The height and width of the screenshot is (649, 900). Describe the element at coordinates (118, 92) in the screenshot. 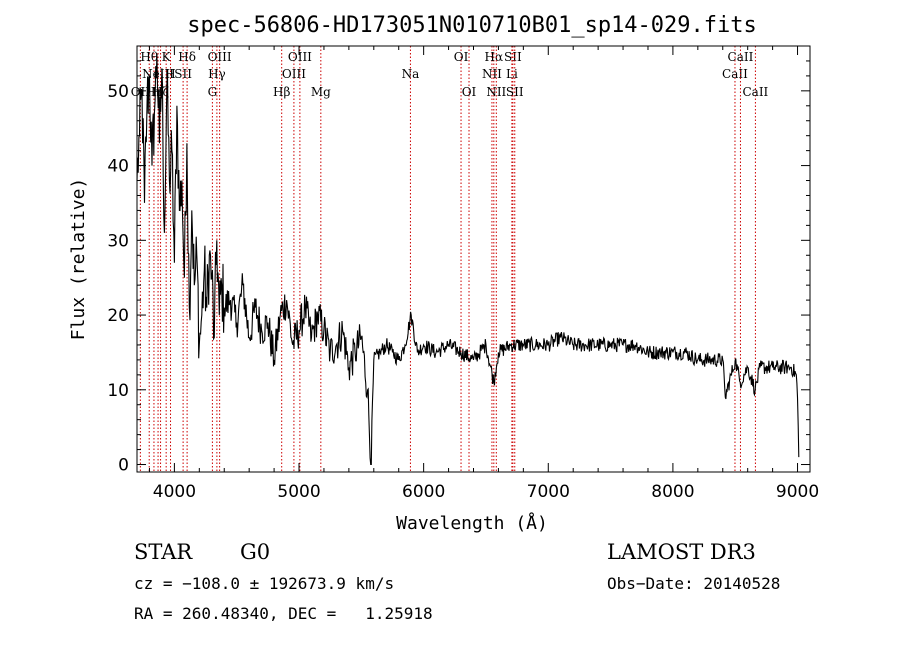

I see `y-tick-label: 50` at that location.